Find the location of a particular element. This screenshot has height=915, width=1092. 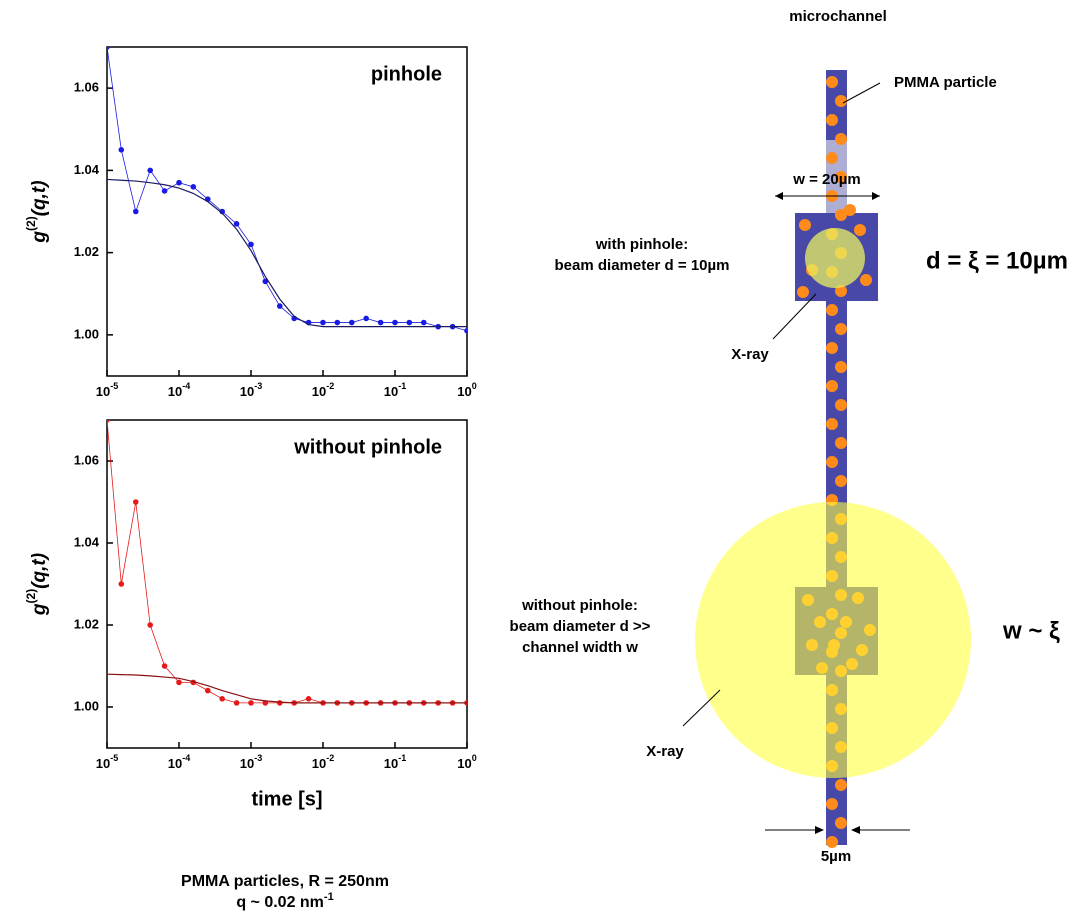

x-axis-label: time [s] is located at coordinates (286, 799).